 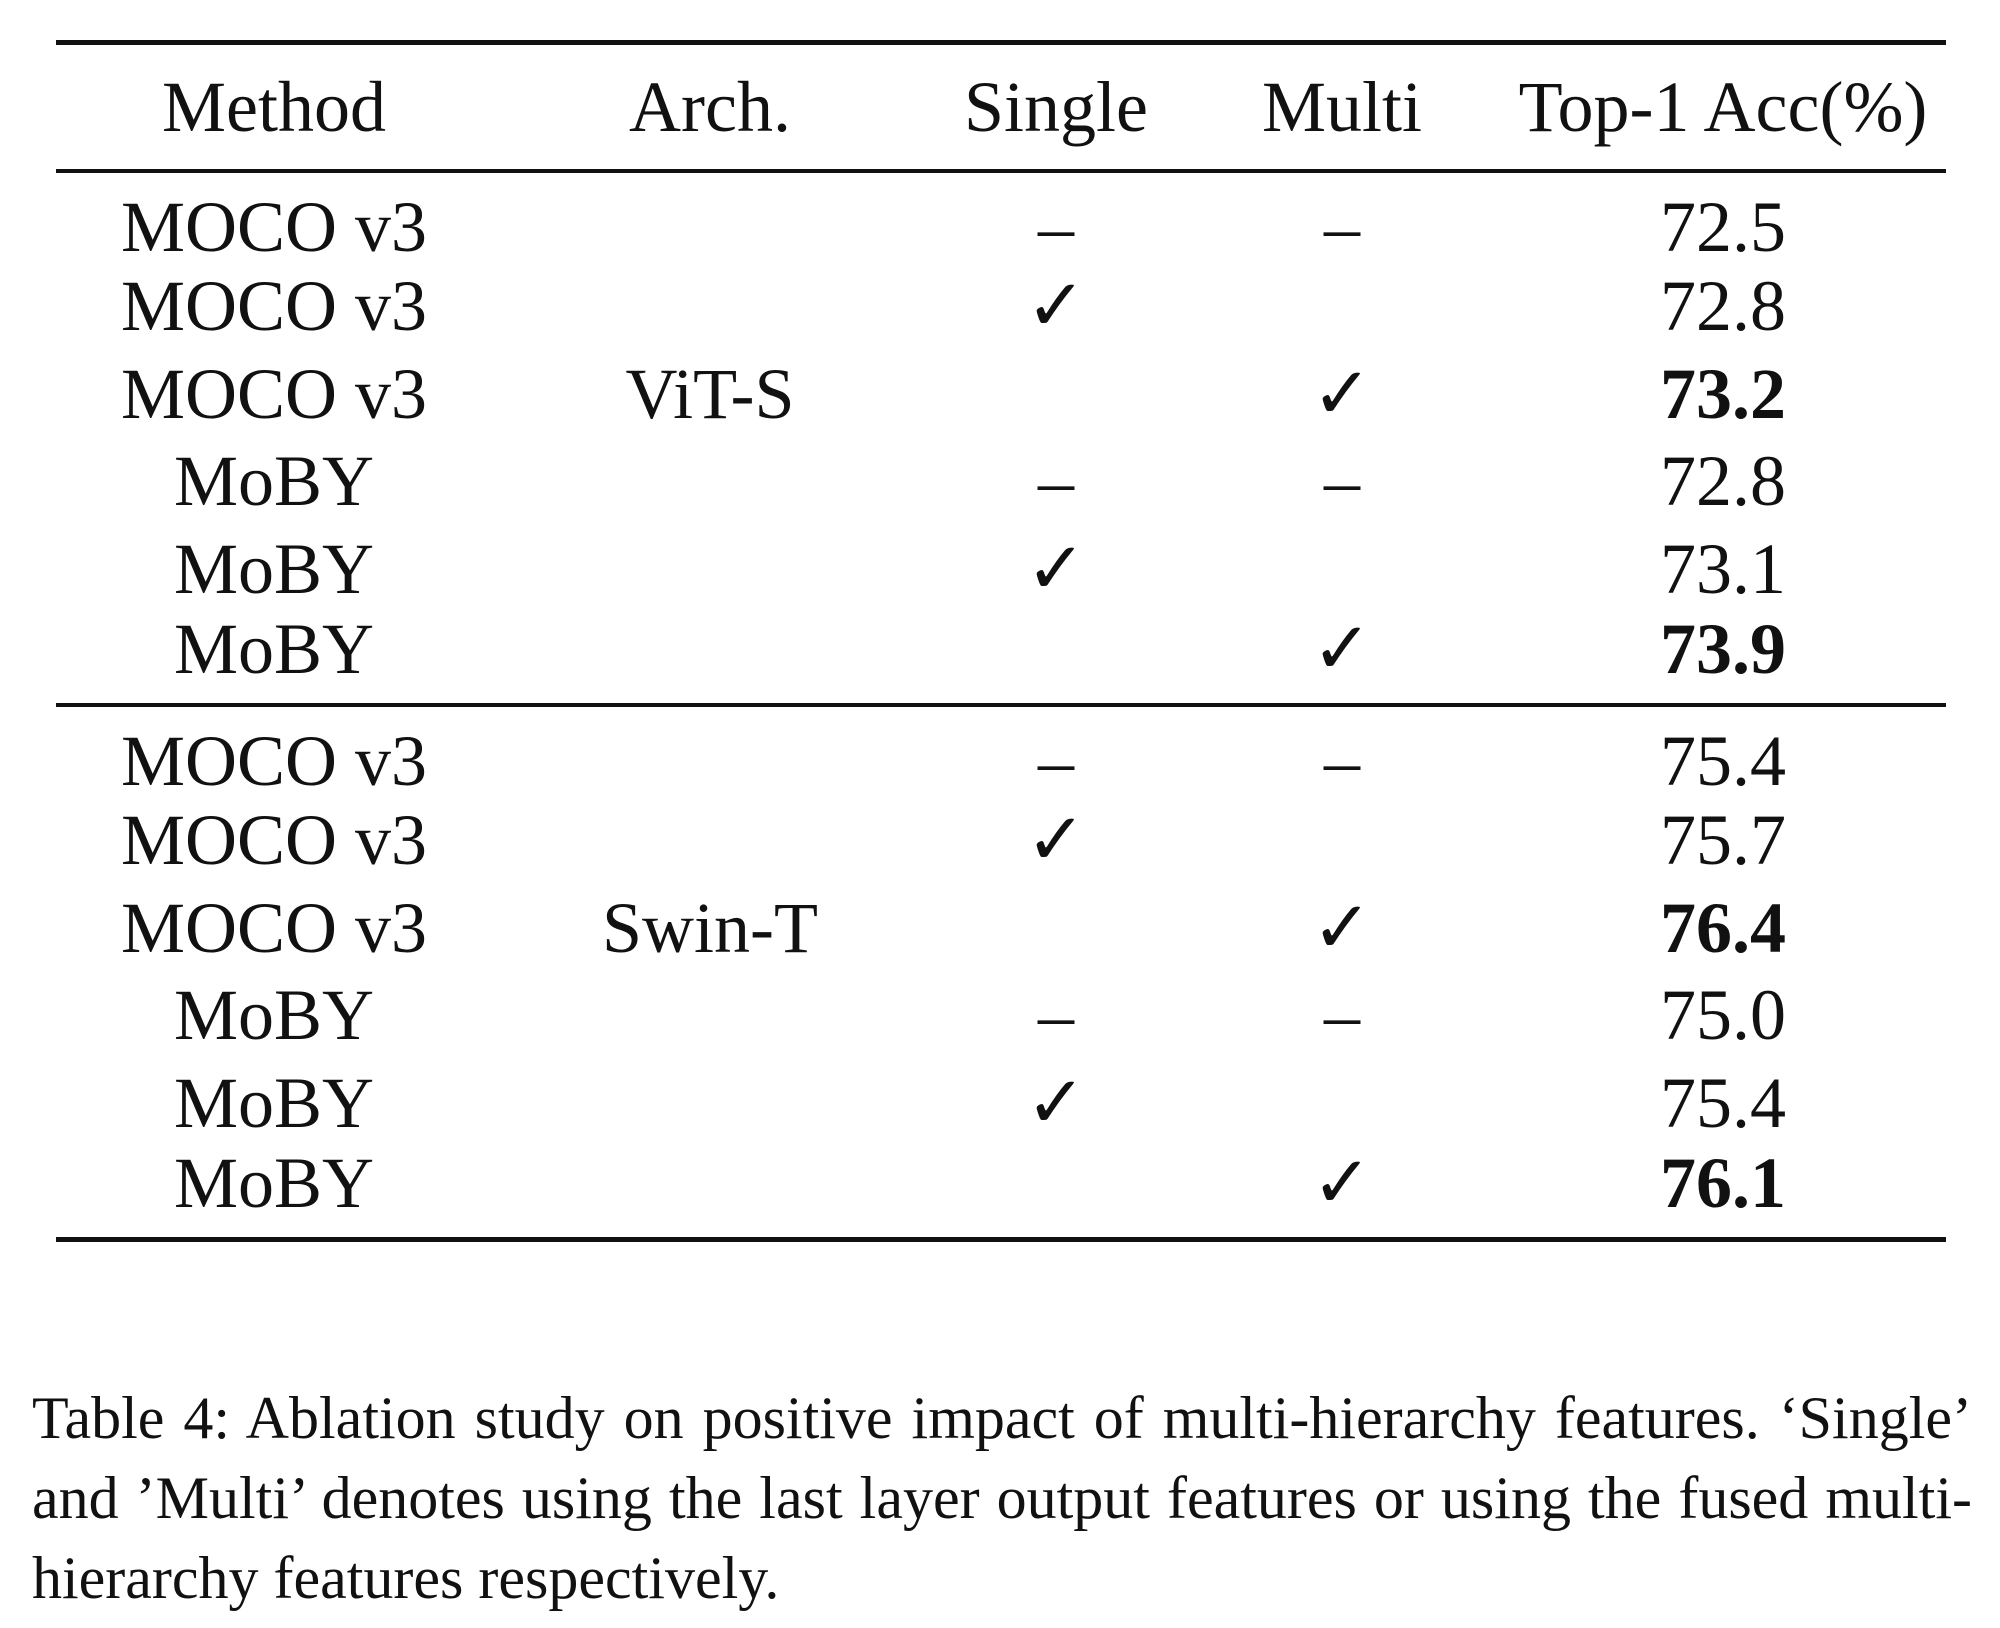 What do you see at coordinates (710, 927) in the screenshot?
I see `arch-cell: Swin-T` at bounding box center [710, 927].